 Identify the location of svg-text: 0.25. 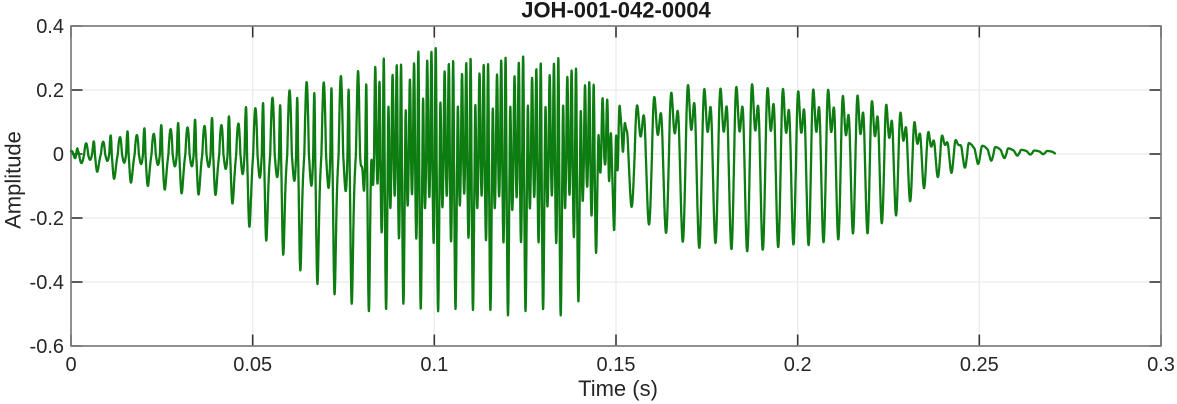
(979, 365).